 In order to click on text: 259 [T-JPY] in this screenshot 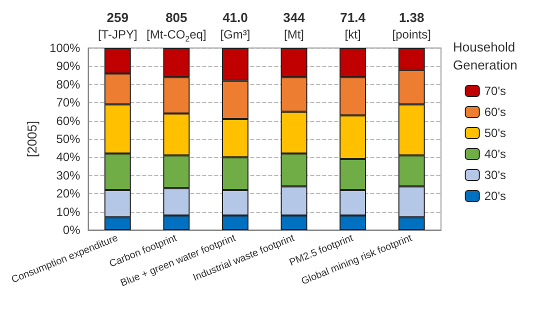, I will do `click(118, 26)`.